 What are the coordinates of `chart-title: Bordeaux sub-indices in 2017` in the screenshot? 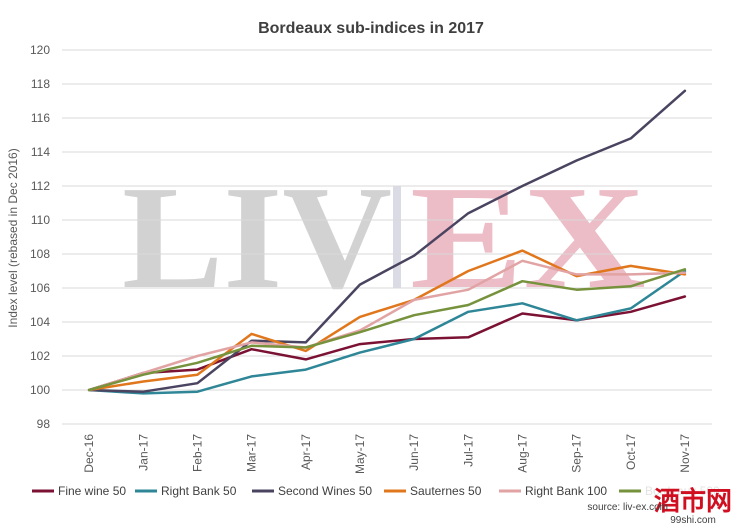 It's located at (371, 28).